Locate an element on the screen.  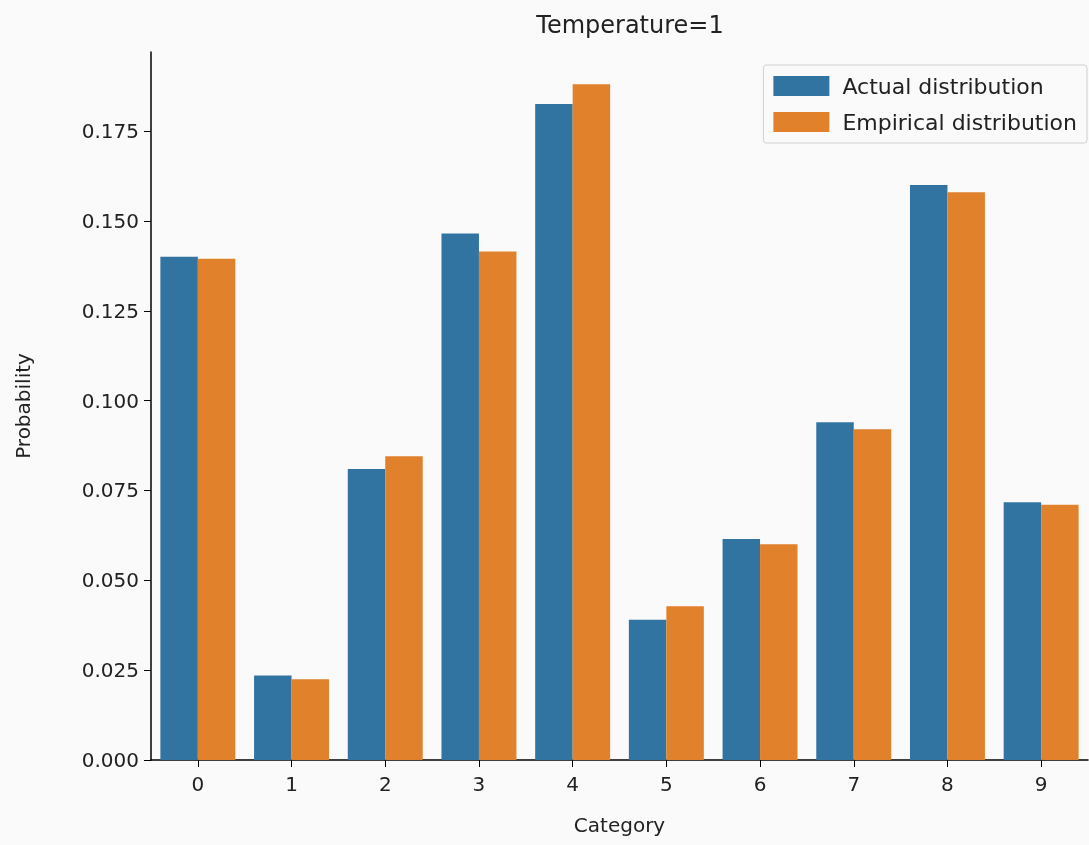
x-tick-label: 0 is located at coordinates (198, 784).